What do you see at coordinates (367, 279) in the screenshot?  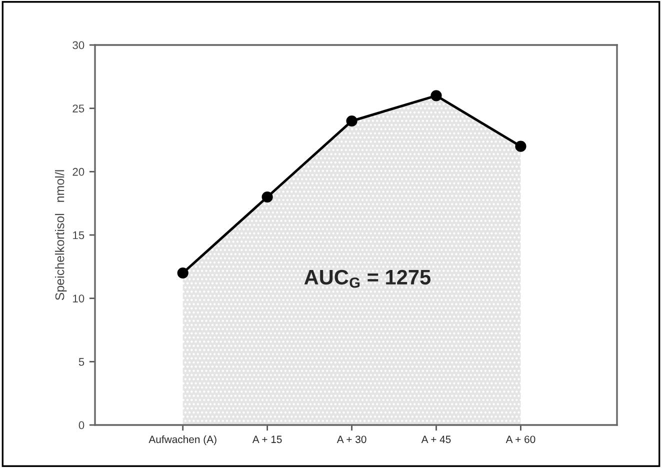 I see `annotation: AUC$_{G}$ = 1275` at bounding box center [367, 279].